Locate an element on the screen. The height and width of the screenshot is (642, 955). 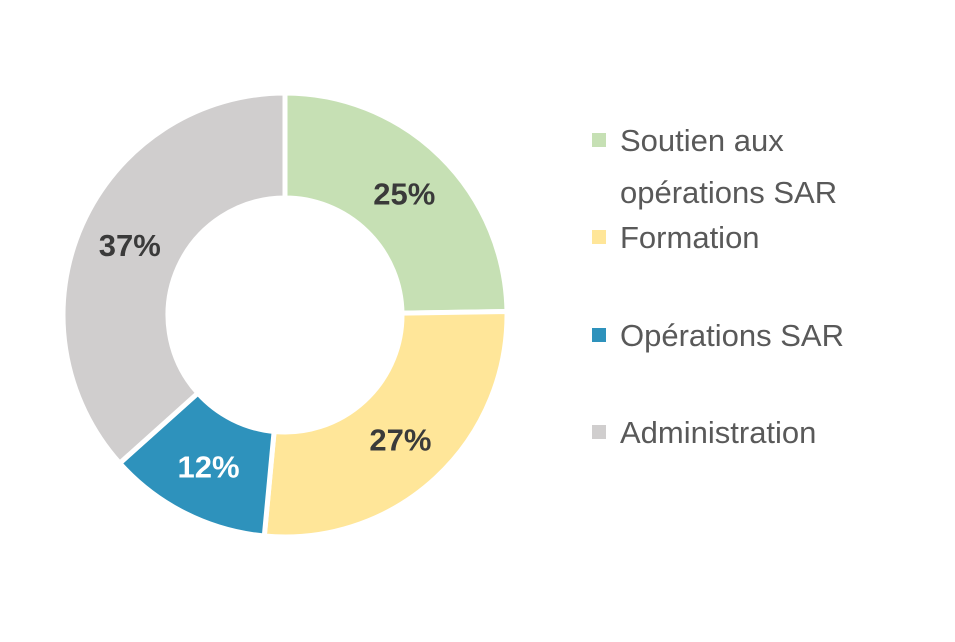
slice-formation is located at coordinates (385, 424).